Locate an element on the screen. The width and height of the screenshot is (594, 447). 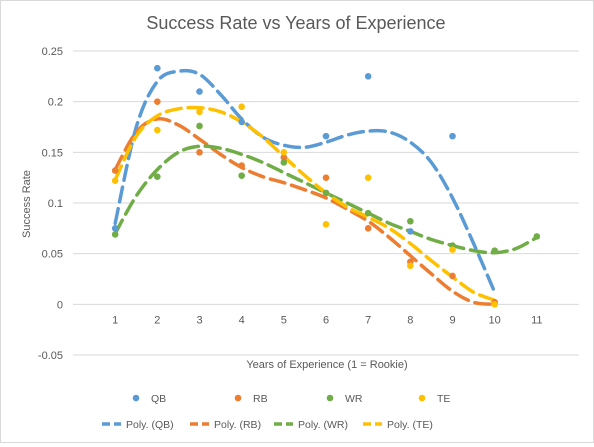
x-tick-label: 2 is located at coordinates (157, 320).